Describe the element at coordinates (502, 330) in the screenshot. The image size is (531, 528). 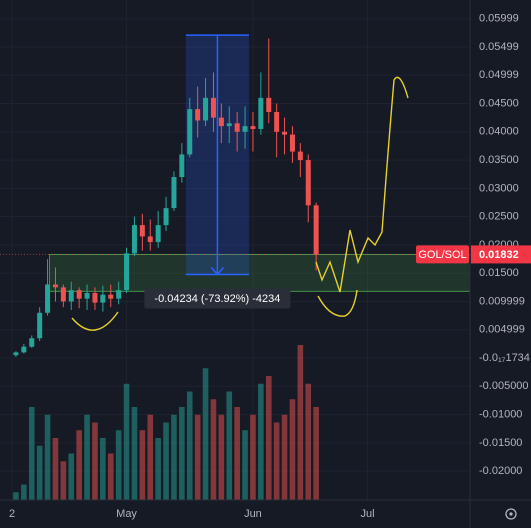
I see `y-tick-label: 0.004999` at that location.